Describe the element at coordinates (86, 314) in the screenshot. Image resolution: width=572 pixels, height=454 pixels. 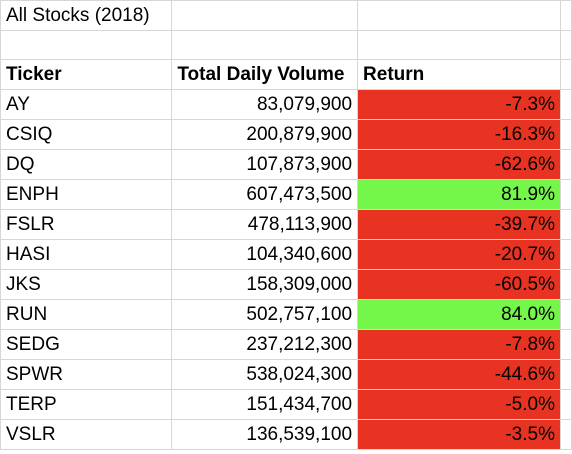
I see `ticker-cell: RUN` at that location.